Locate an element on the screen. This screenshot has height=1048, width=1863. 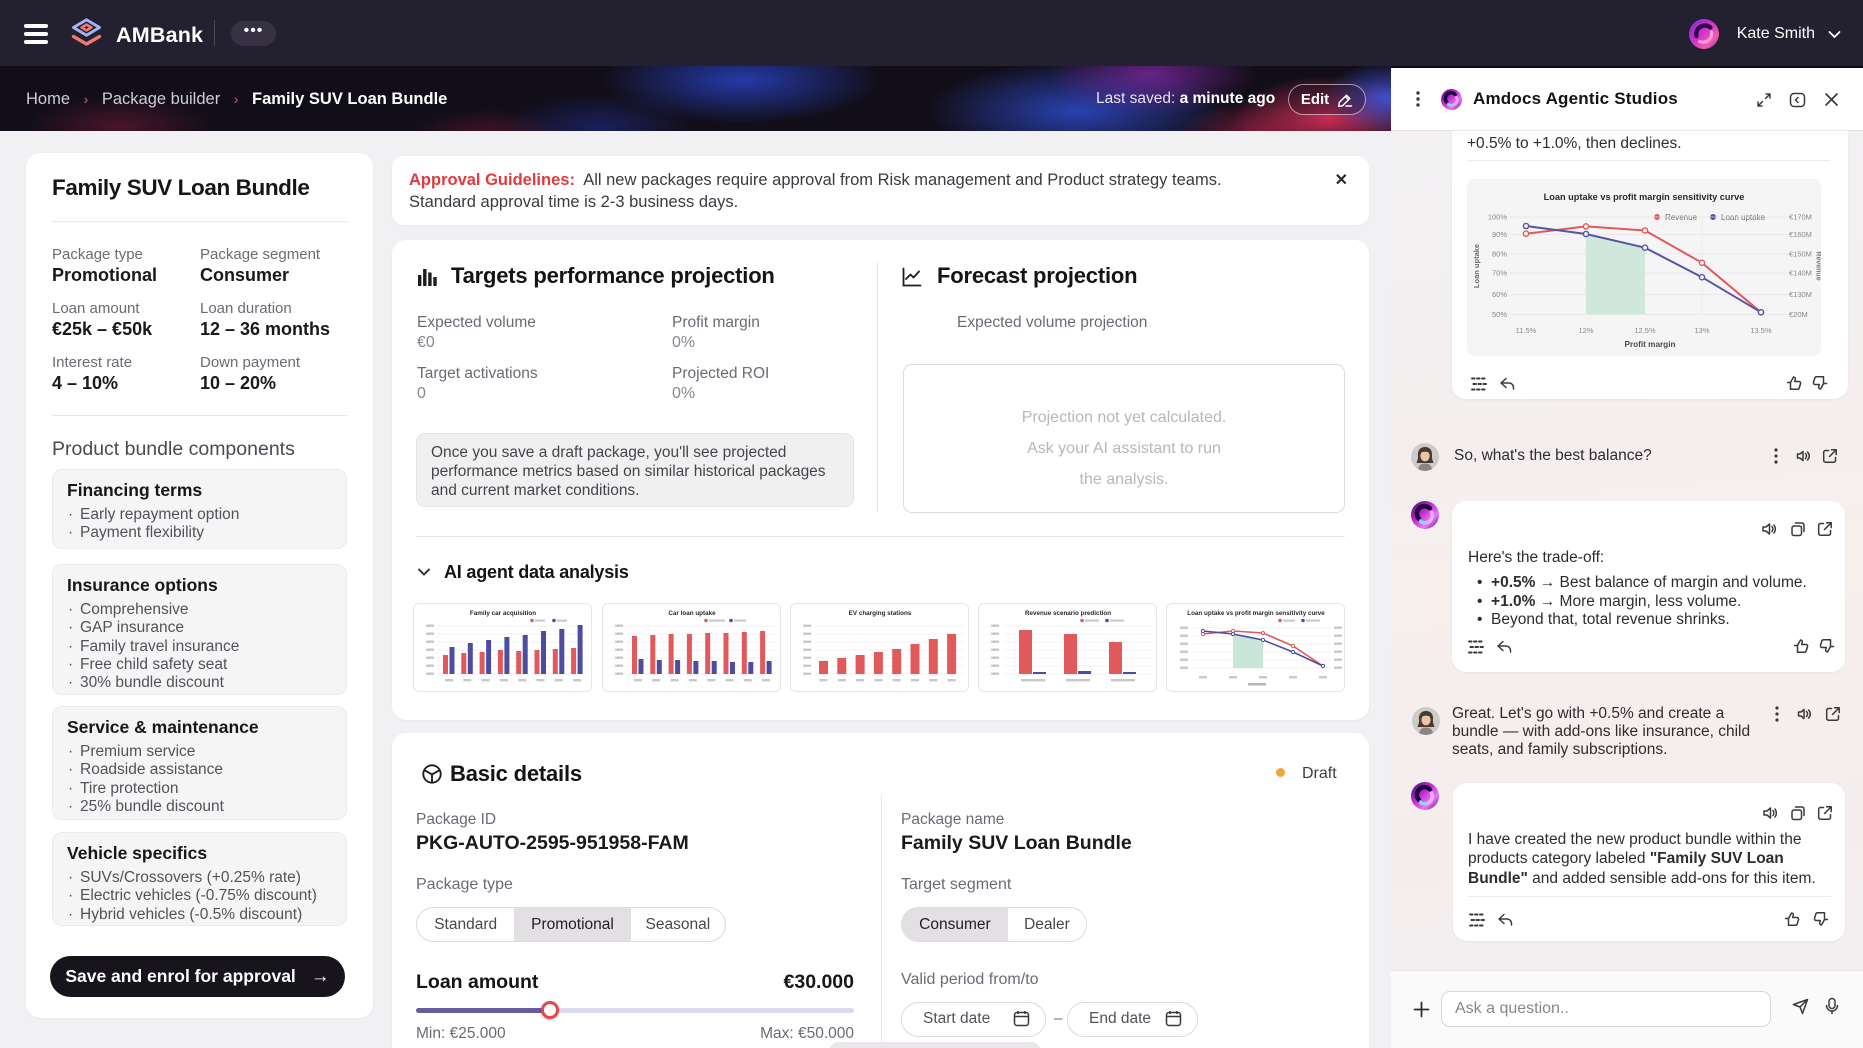
svg-text: 12% is located at coordinates (1585, 330).